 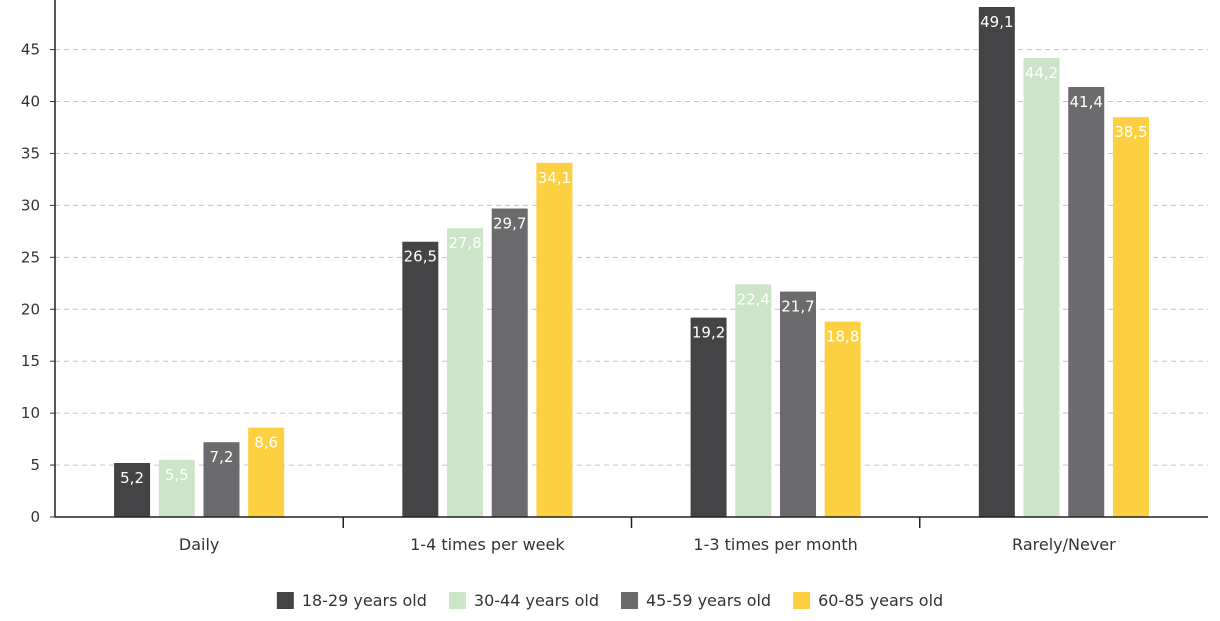 I want to click on data-label: 22,4, so click(x=753, y=299).